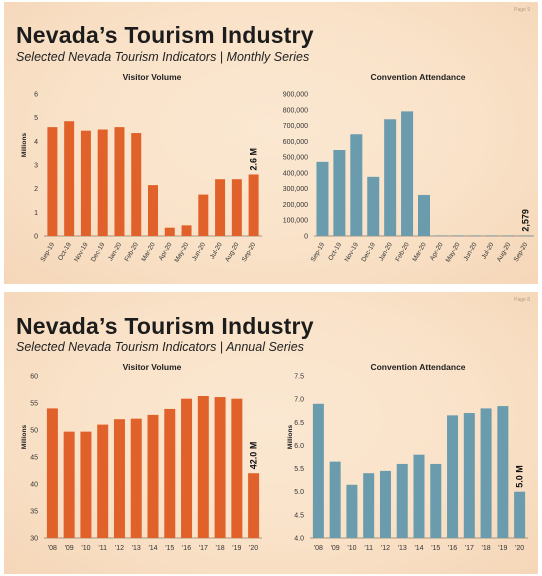 This screenshot has height=576, width=542. I want to click on y-tick-label: 1, so click(36, 213).